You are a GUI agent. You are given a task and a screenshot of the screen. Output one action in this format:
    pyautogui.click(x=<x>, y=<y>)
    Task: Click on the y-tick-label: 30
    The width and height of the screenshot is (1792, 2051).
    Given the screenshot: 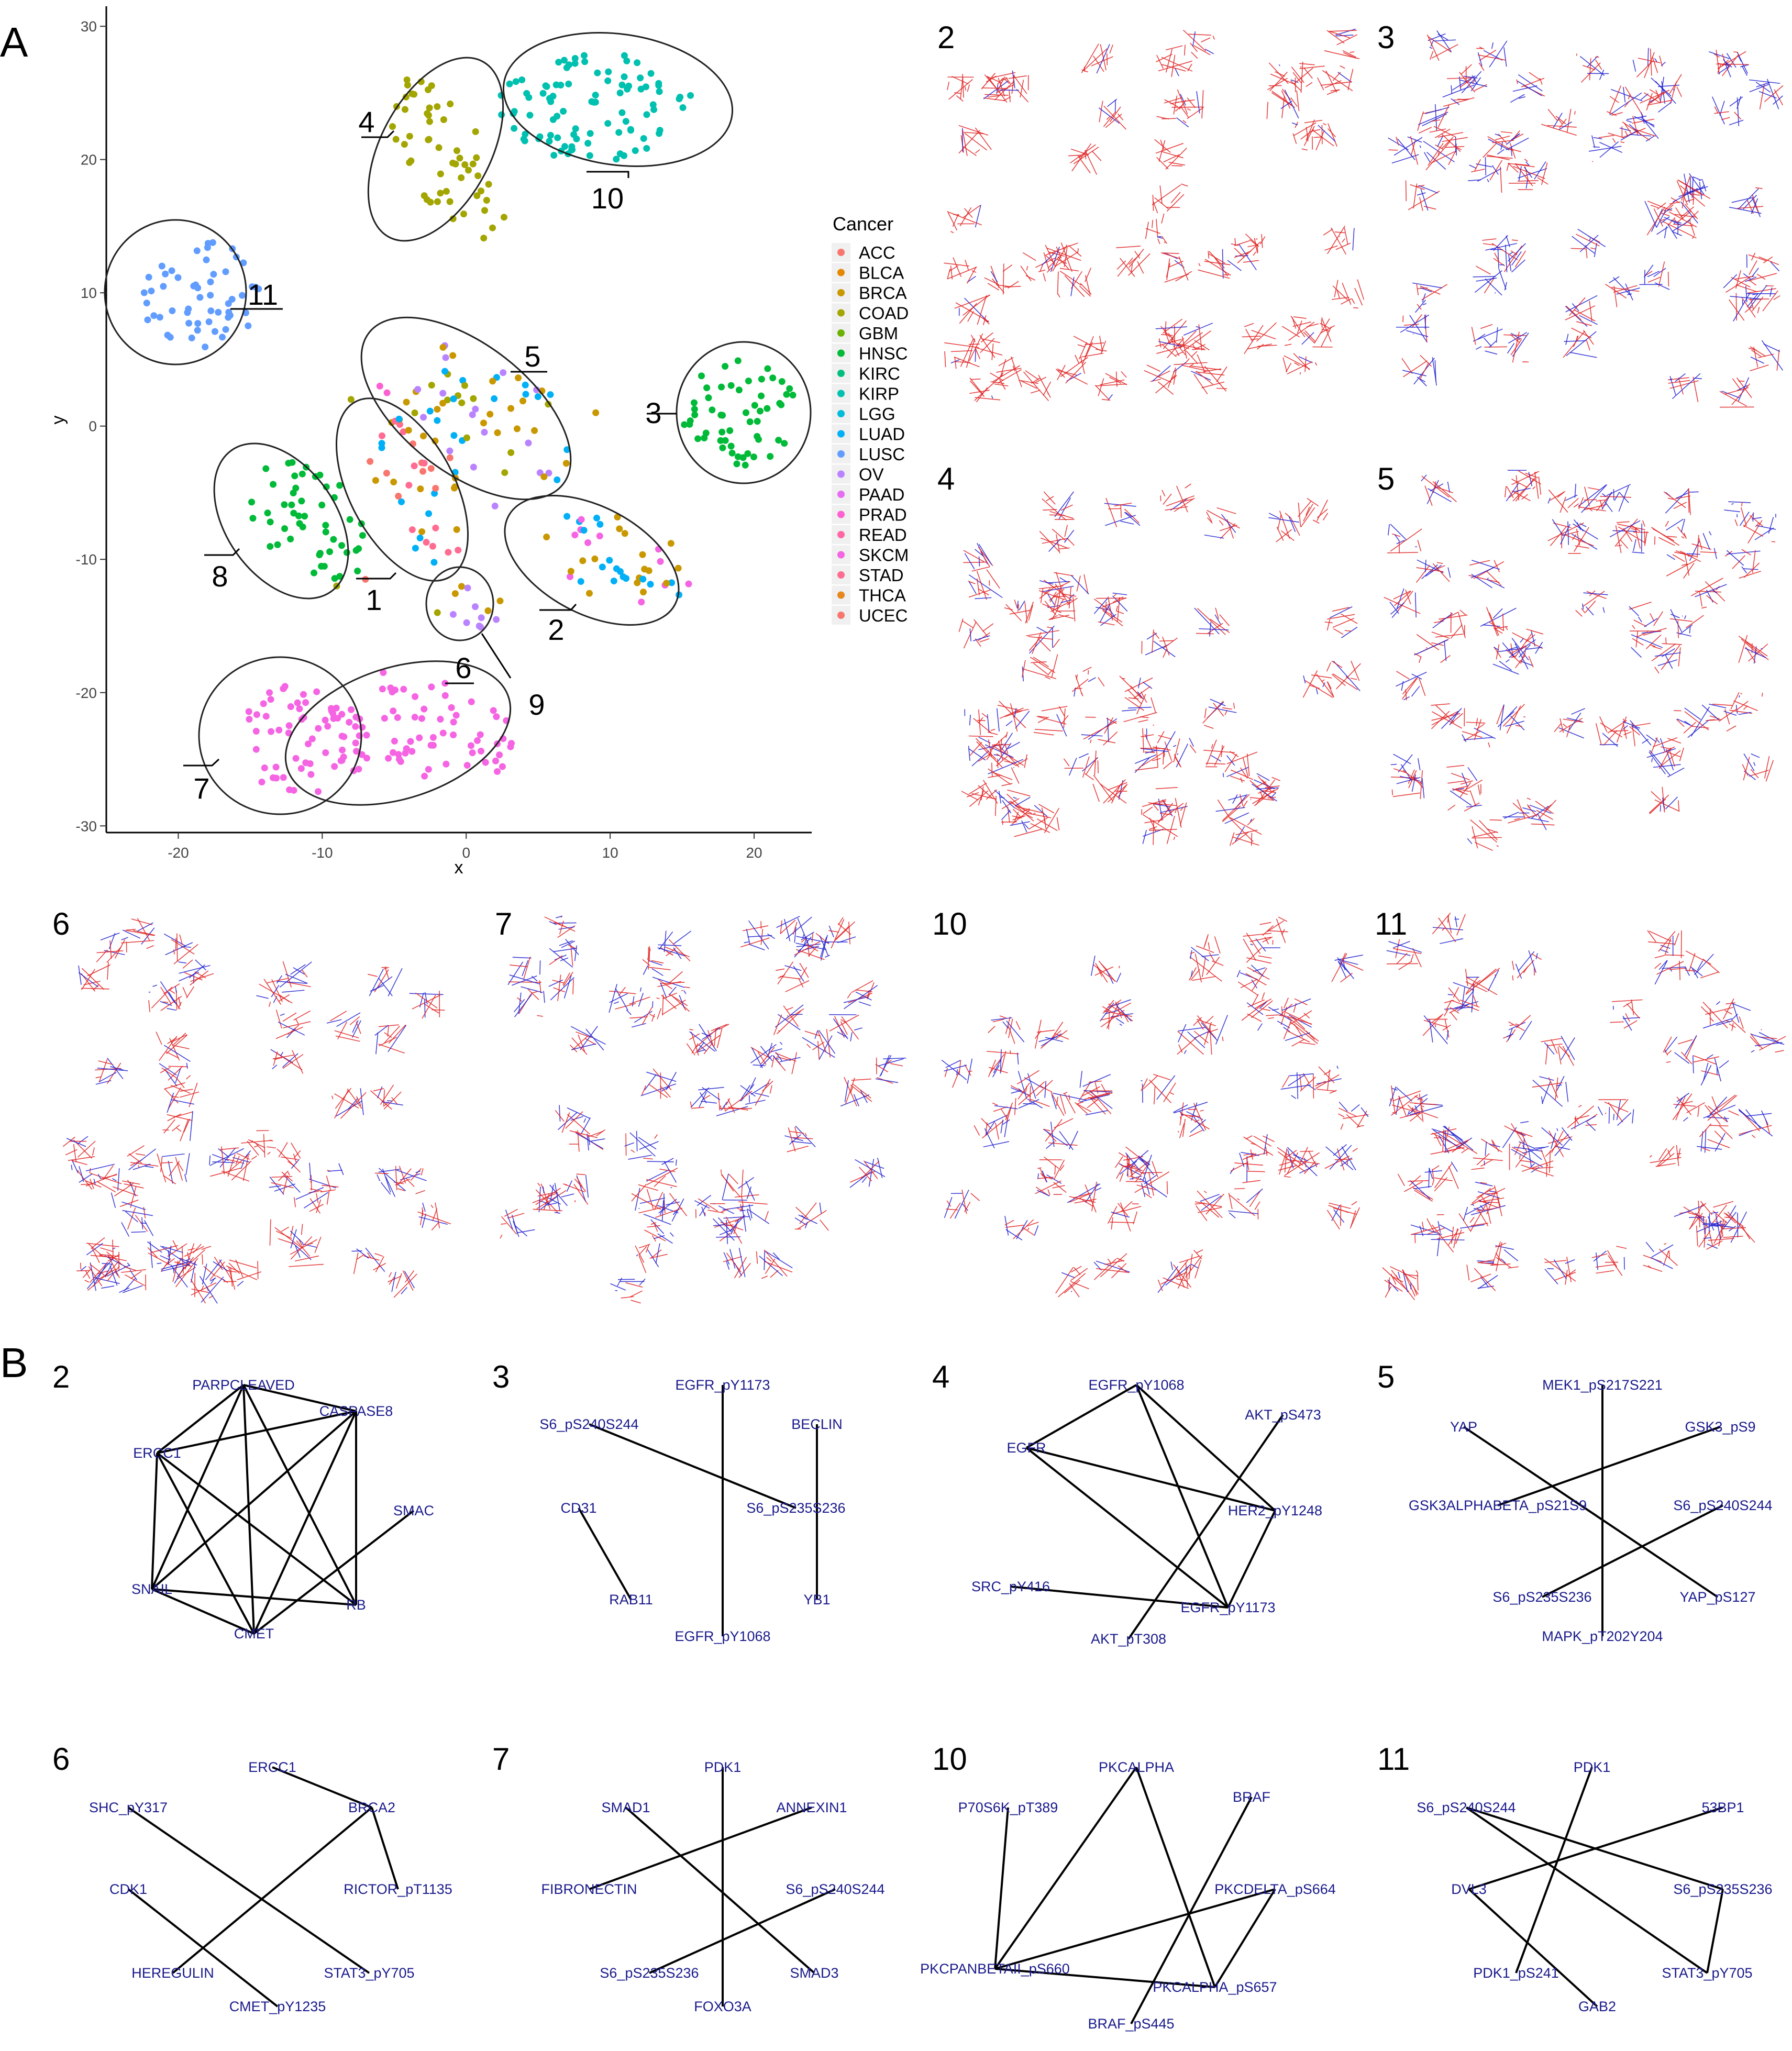 What is the action you would take?
    pyautogui.click(x=89, y=26)
    